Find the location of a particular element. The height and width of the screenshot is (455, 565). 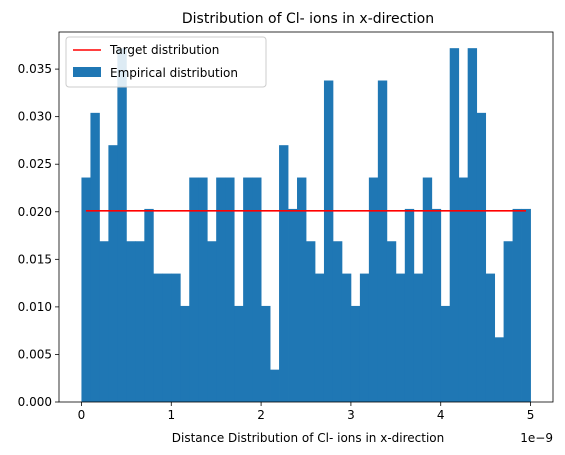

y-tick-label: 0.000 is located at coordinates (35, 402).